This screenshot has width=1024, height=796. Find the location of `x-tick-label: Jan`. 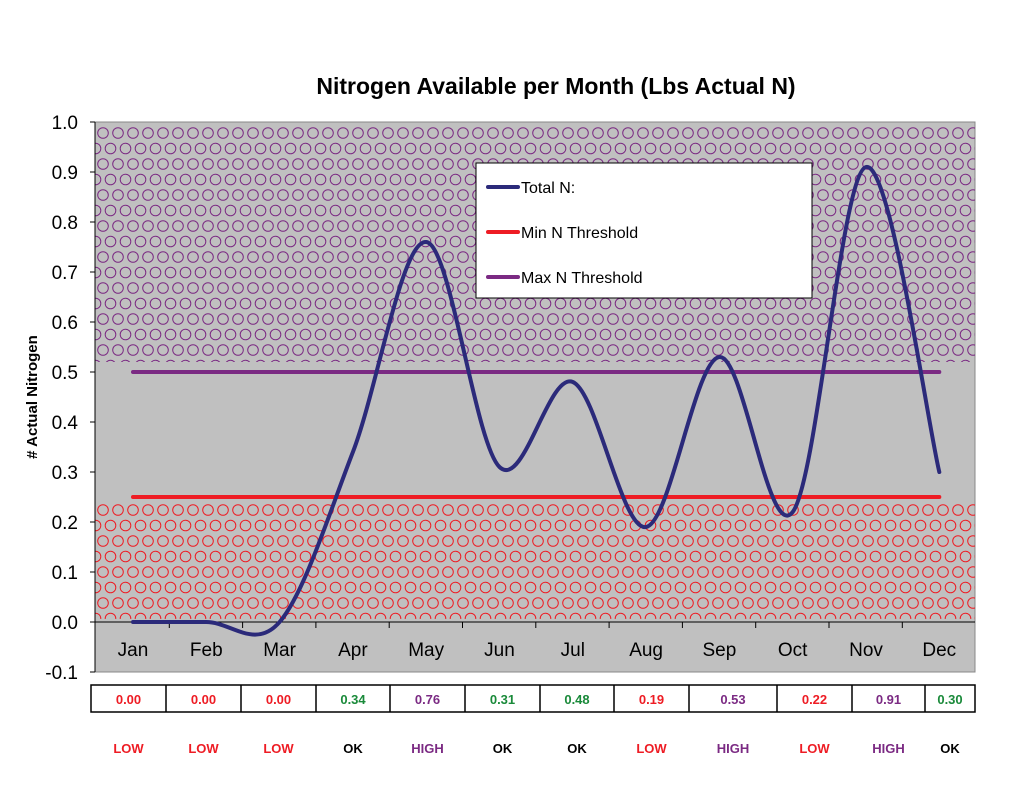

x-tick-label: Jan is located at coordinates (133, 650).